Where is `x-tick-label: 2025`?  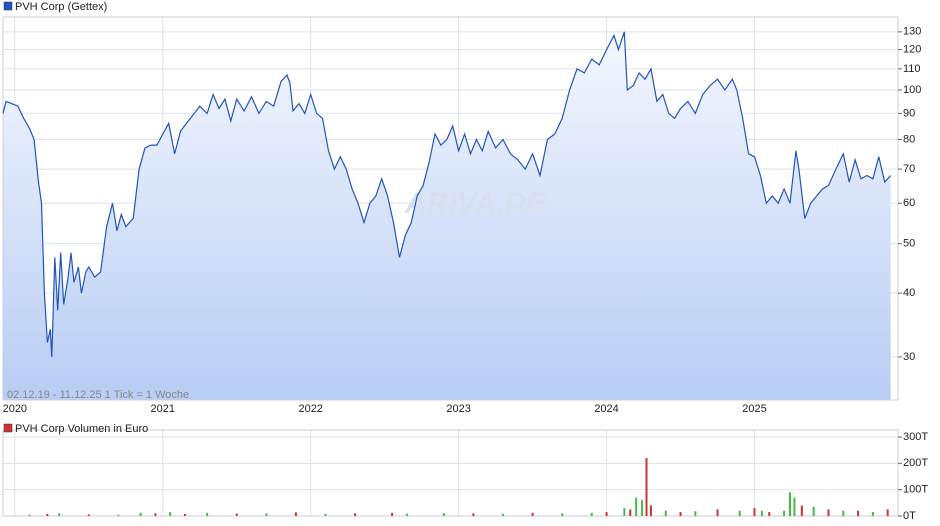
x-tick-label: 2025 is located at coordinates (754, 409).